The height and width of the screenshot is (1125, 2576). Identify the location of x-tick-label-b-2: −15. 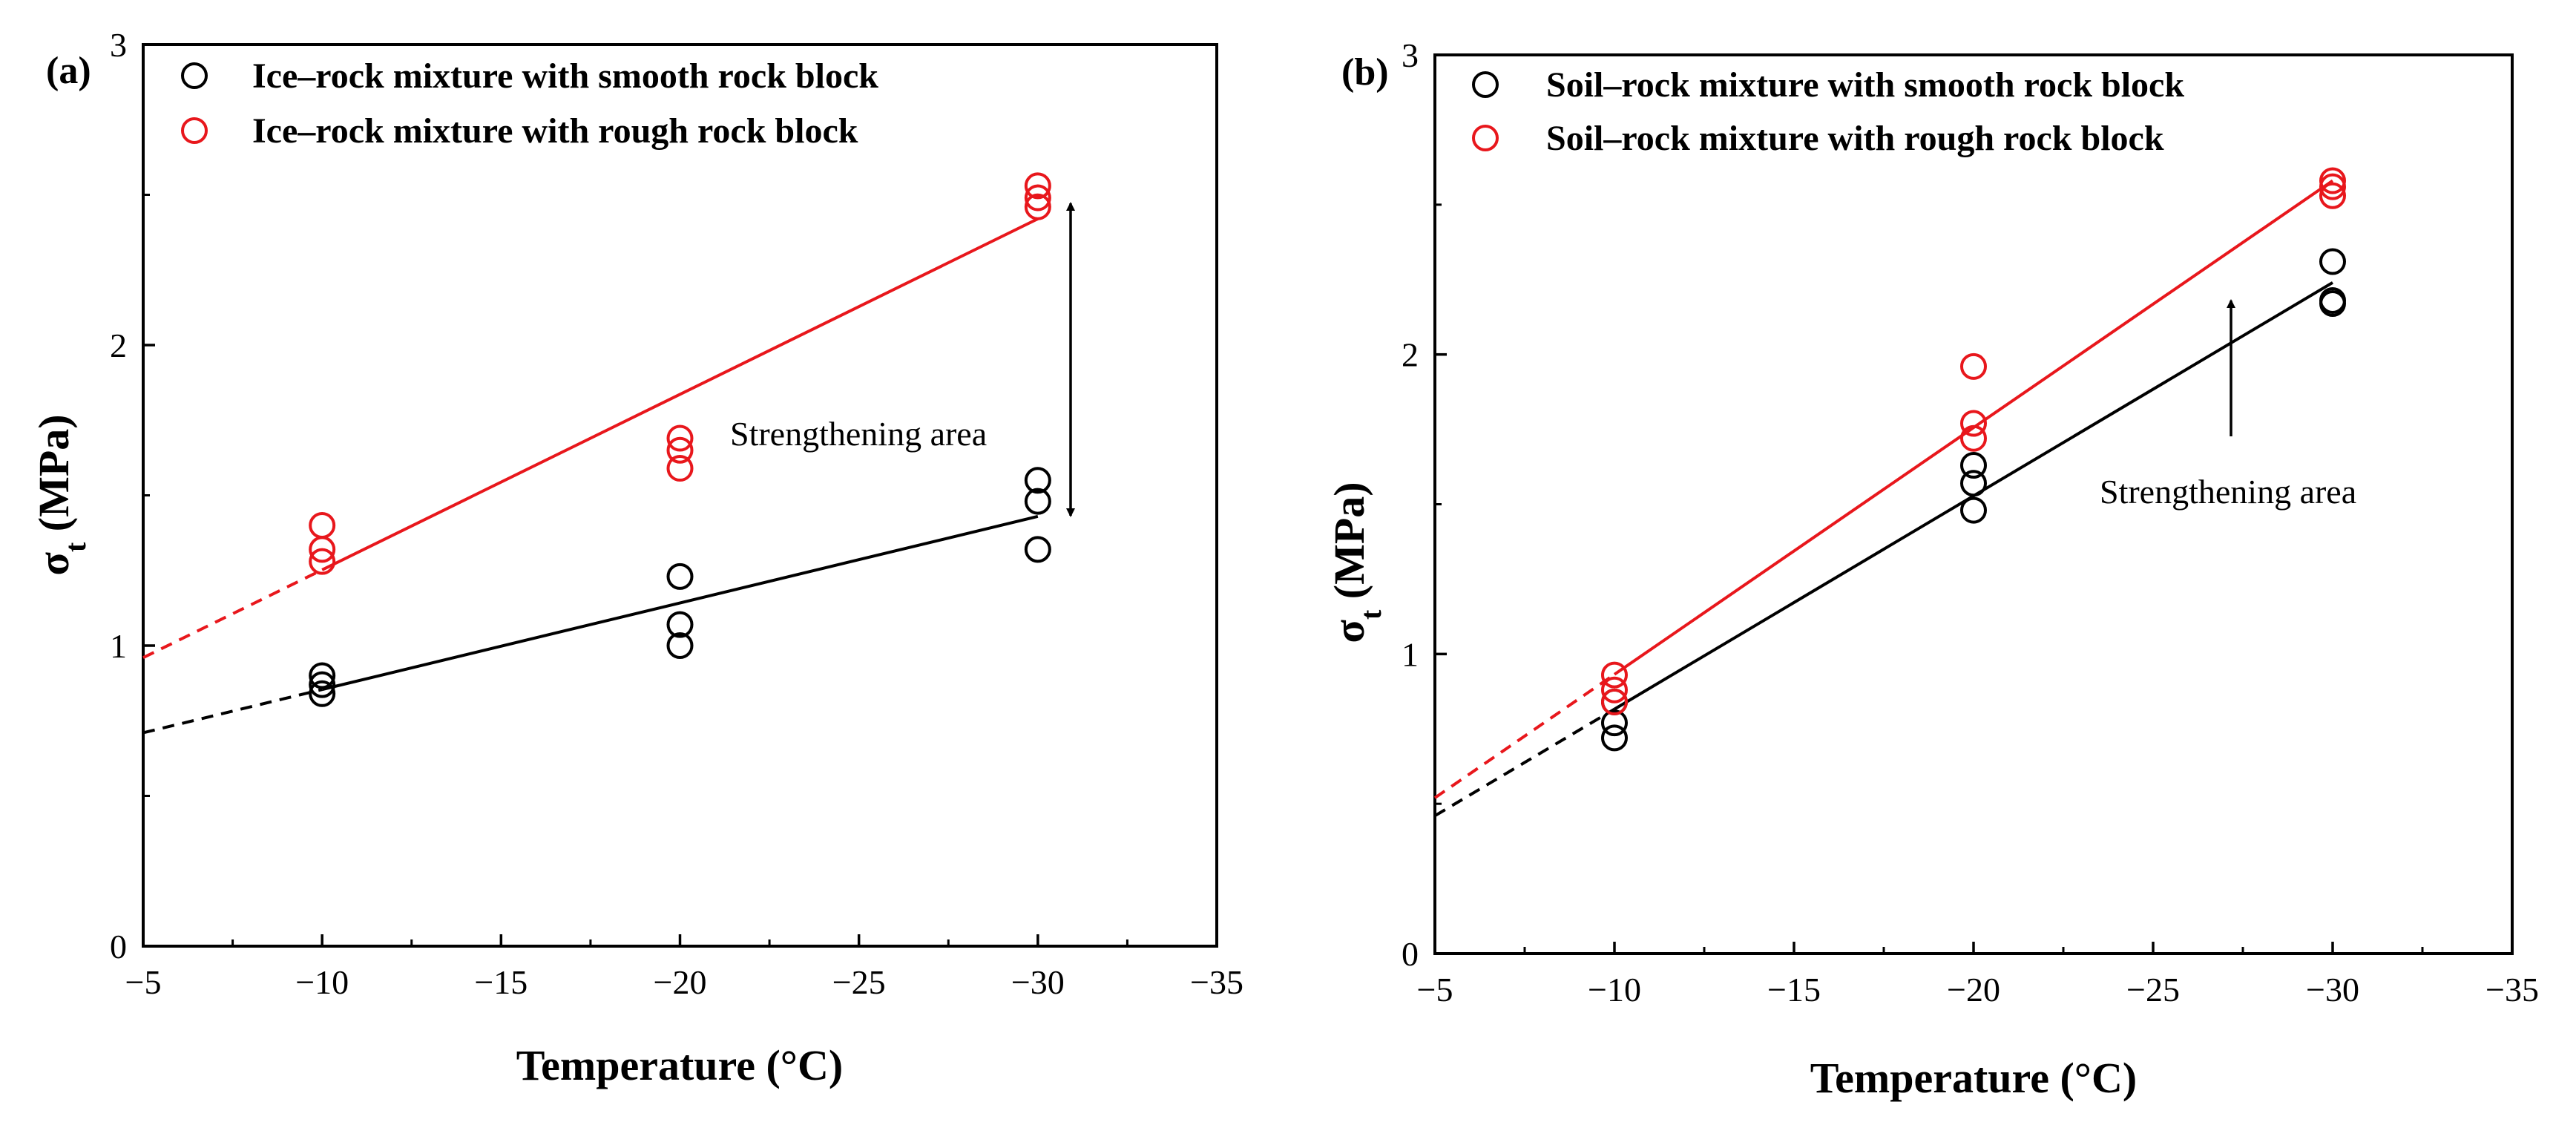
(1794, 990).